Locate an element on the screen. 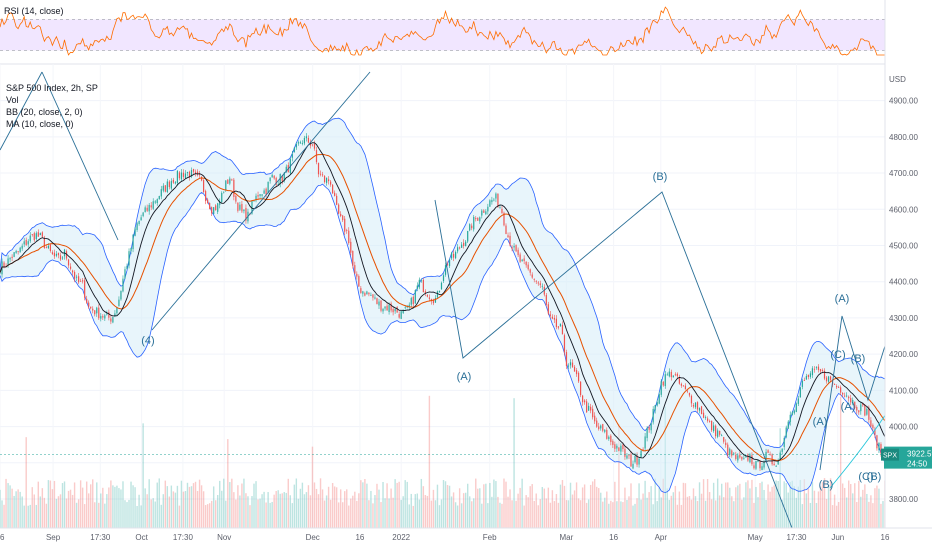 This screenshot has height=555, width=932. time-tick-label: 17:30 is located at coordinates (796, 537).